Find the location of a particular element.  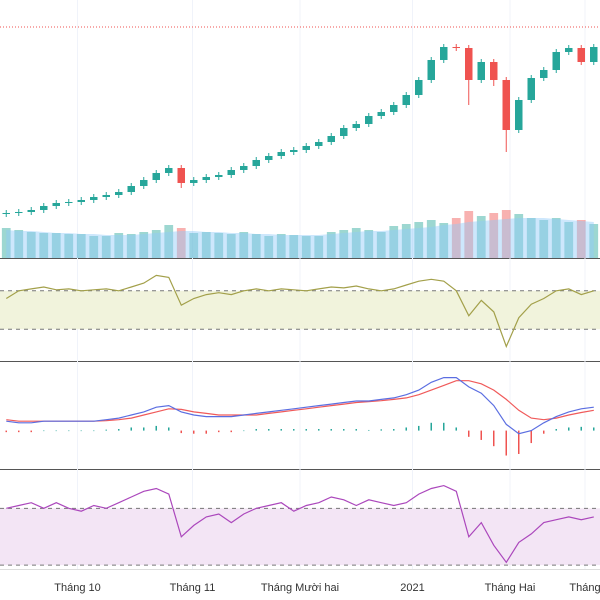

macd-line is located at coordinates (300, 406).